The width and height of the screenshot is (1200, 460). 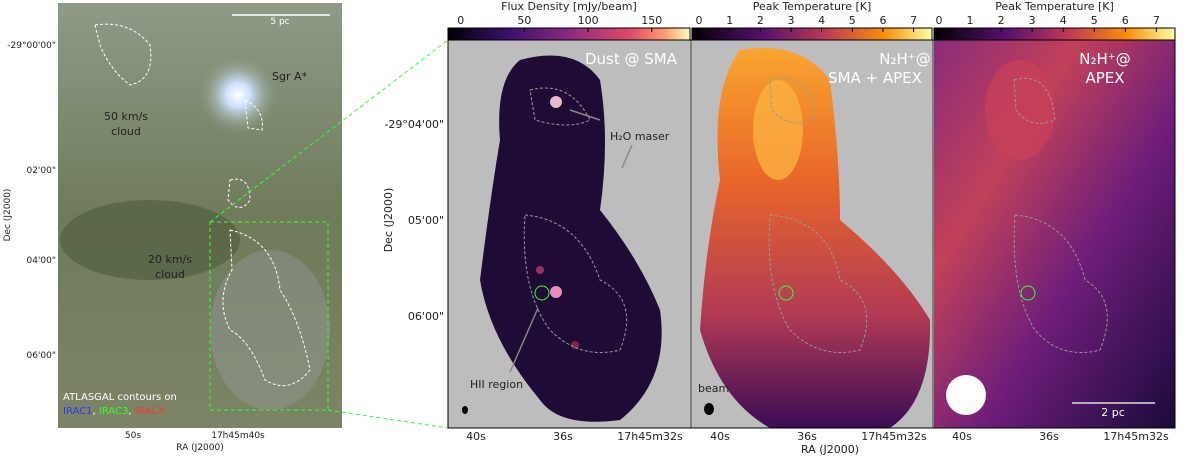 What do you see at coordinates (31, 46) in the screenshot?
I see `y-tick-label: -29°00'00"` at bounding box center [31, 46].